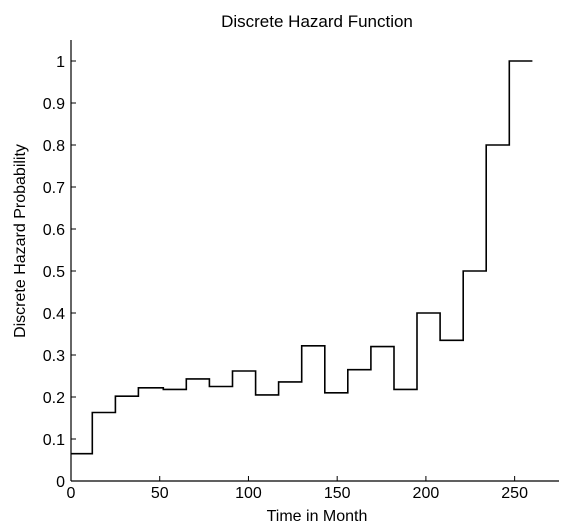 The width and height of the screenshot is (563, 527). Describe the element at coordinates (54, 440) in the screenshot. I see `y-tick-label: 0.1` at that location.